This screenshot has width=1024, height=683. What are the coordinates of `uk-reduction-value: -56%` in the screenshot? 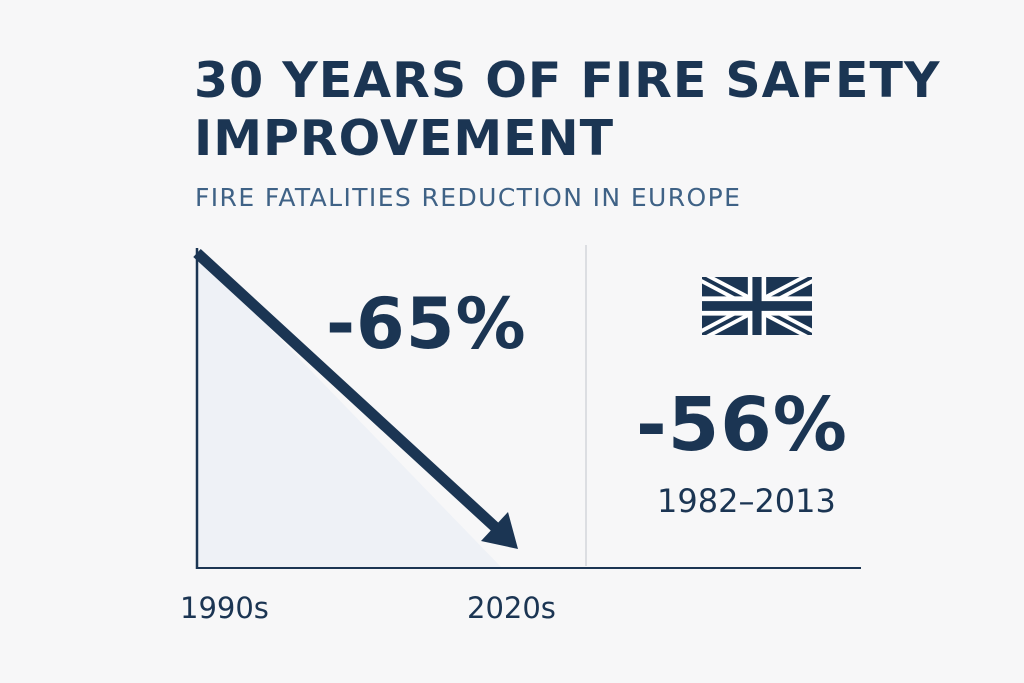 It's located at (742, 425).